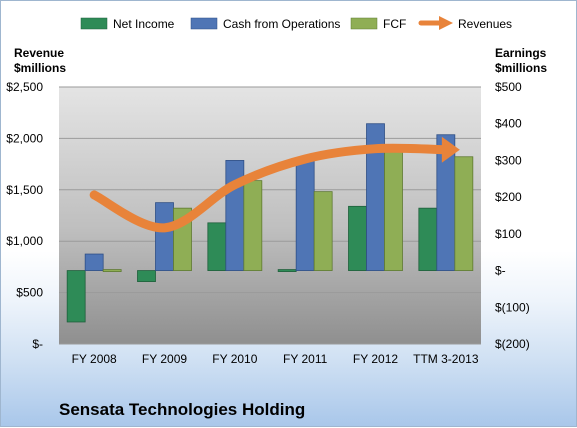 The image size is (577, 428). I want to click on left-axis-title-line1: Revenue, so click(39, 53).